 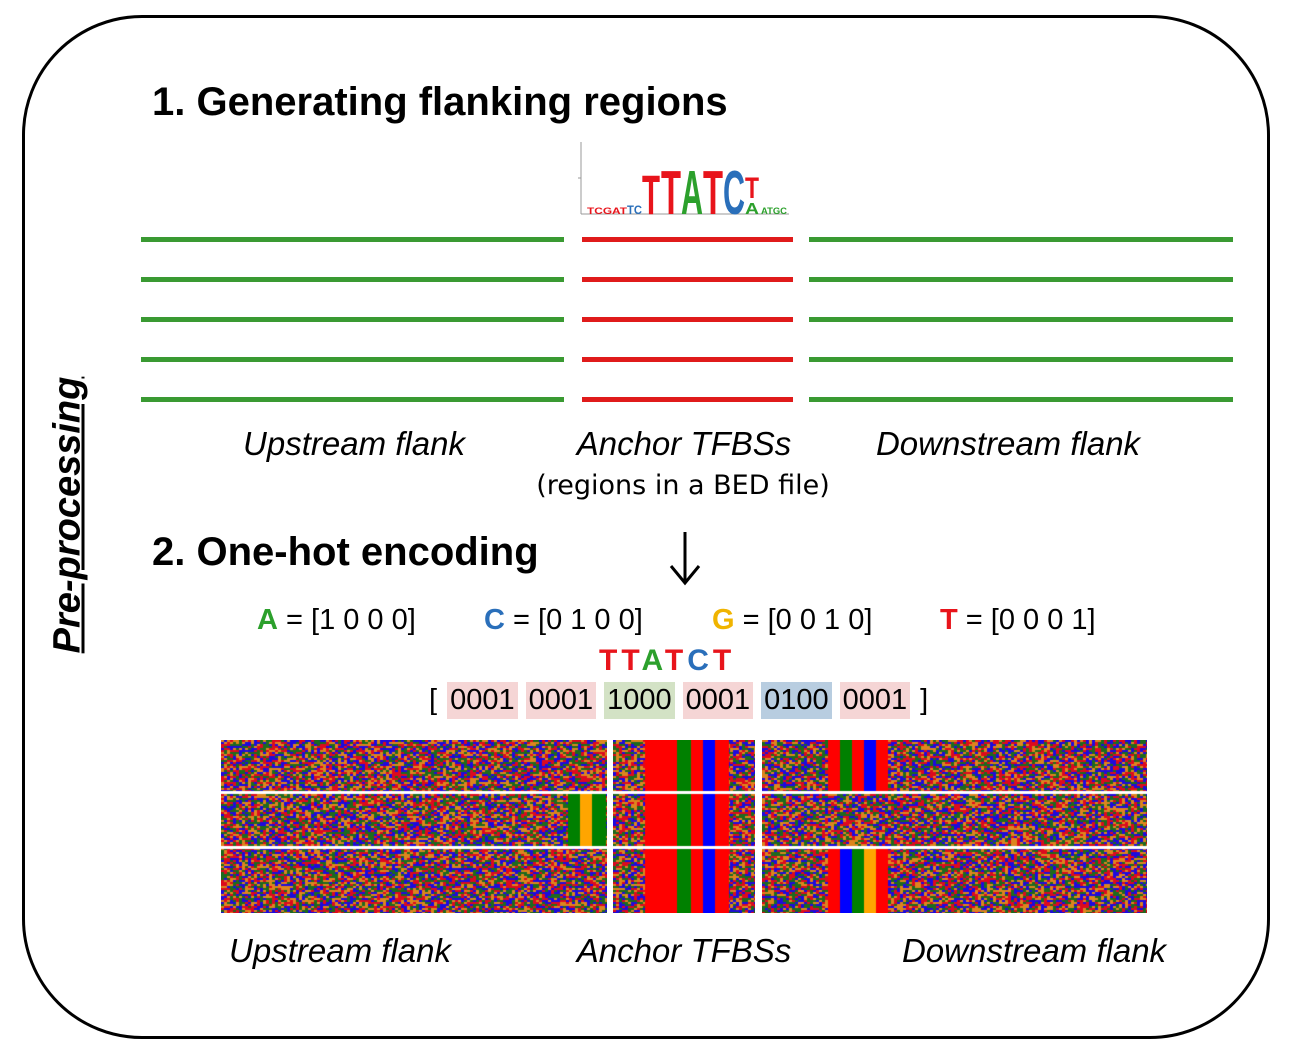 I want to click on bottom-anchor-label: Anchor TFBSs, so click(x=684, y=950).